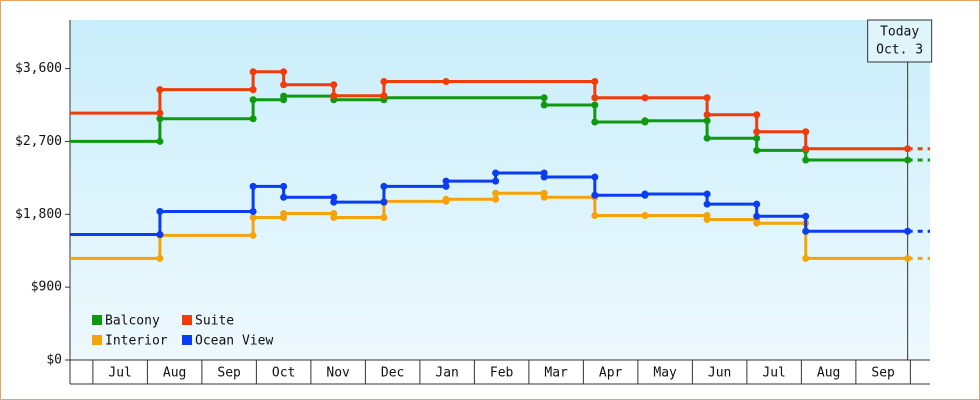  Describe the element at coordinates (665, 373) in the screenshot. I see `x-tick-label: May` at that location.